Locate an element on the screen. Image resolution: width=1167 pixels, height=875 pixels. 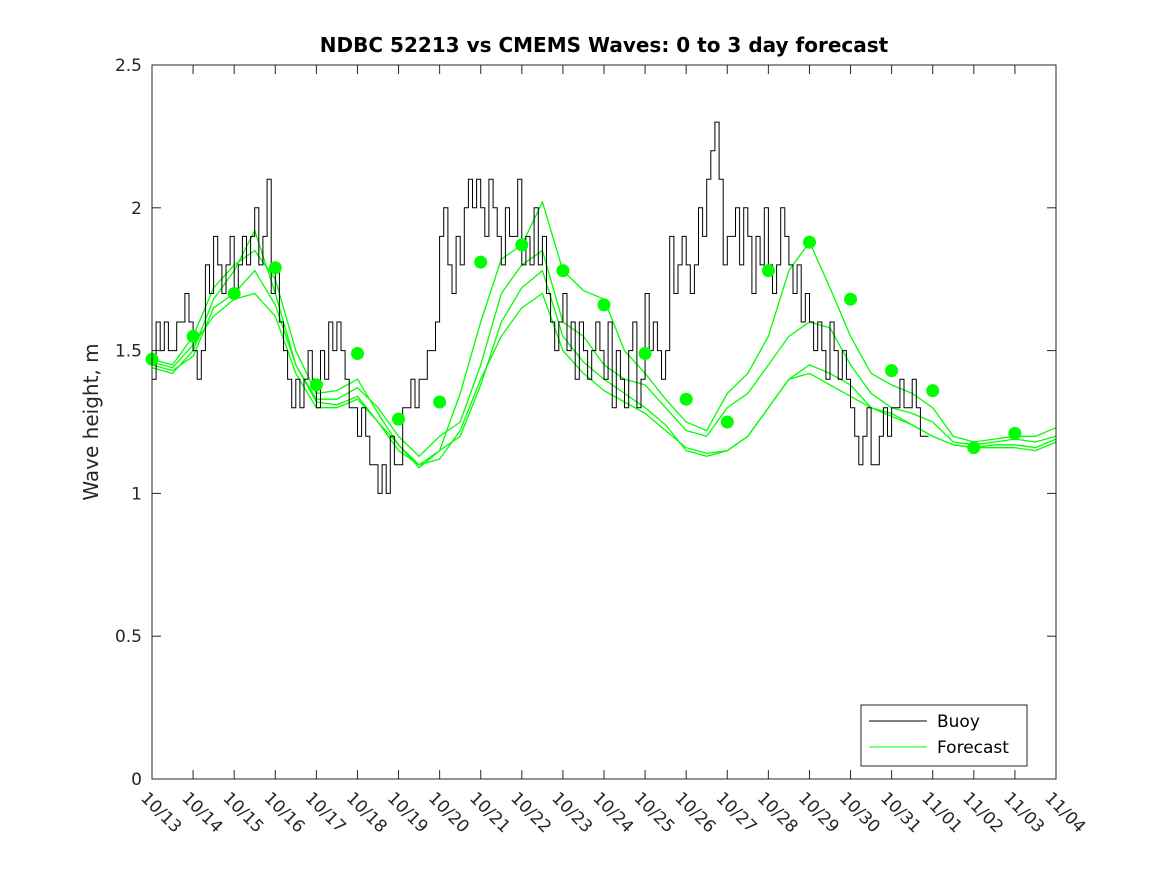
legend-box is located at coordinates (944, 735).